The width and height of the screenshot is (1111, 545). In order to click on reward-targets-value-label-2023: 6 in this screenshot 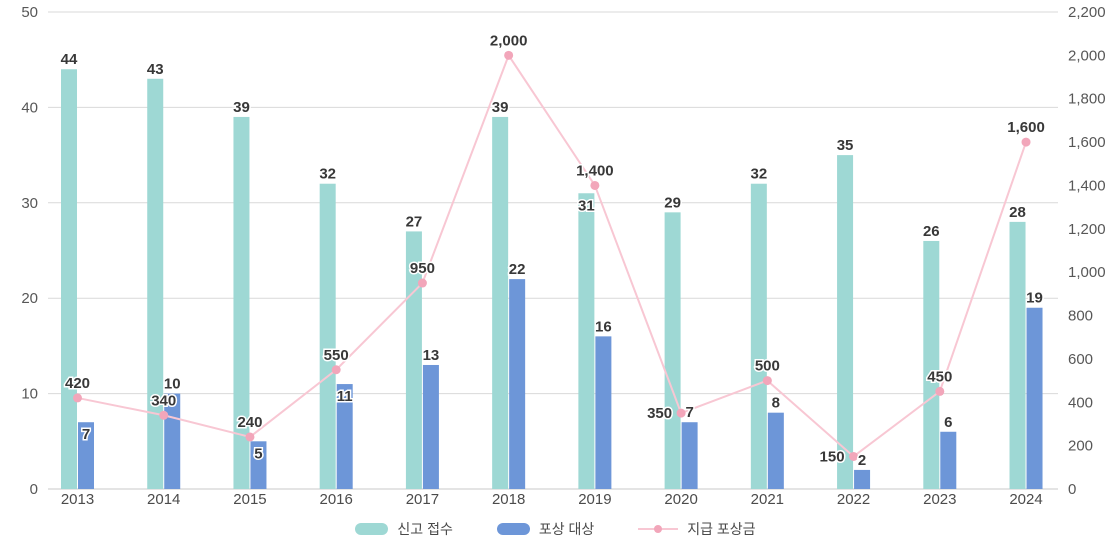, I will do `click(948, 422)`.